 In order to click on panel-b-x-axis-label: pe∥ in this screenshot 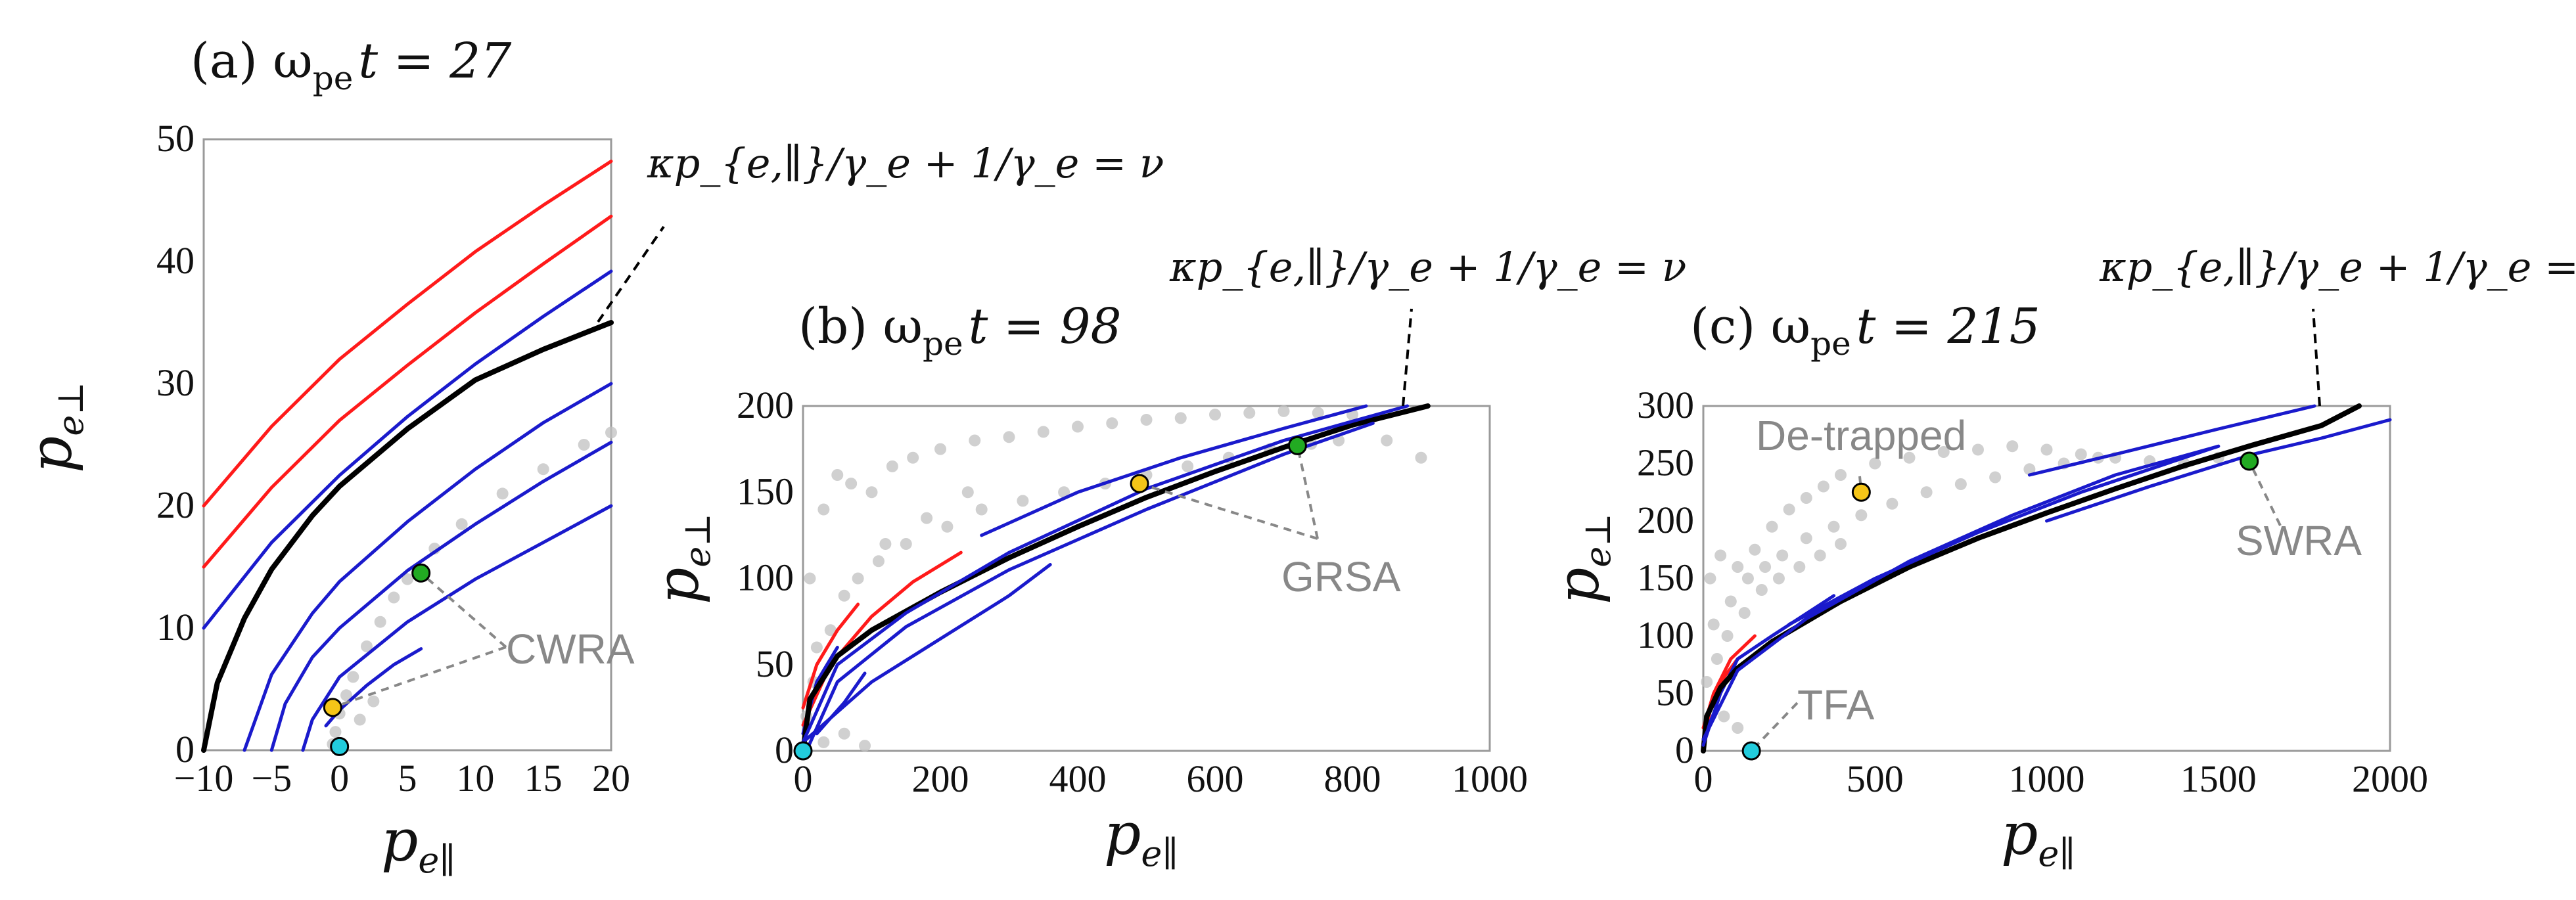, I will do `click(1141, 837)`.